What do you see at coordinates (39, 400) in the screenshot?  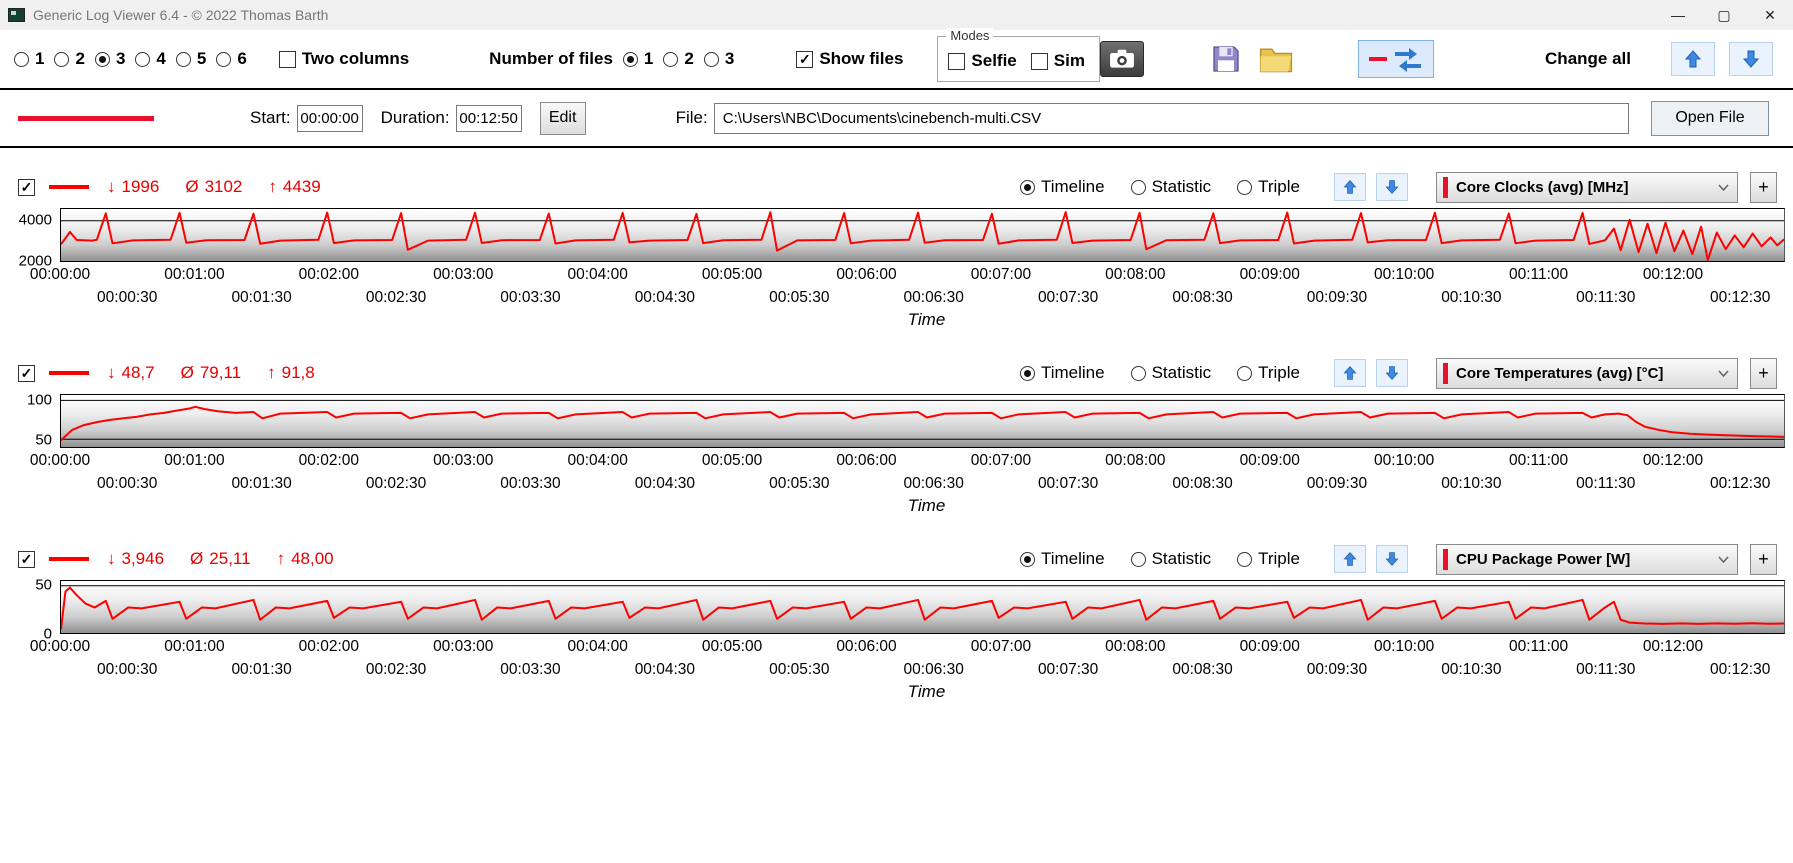 I see `y-axis-tick: 100` at bounding box center [39, 400].